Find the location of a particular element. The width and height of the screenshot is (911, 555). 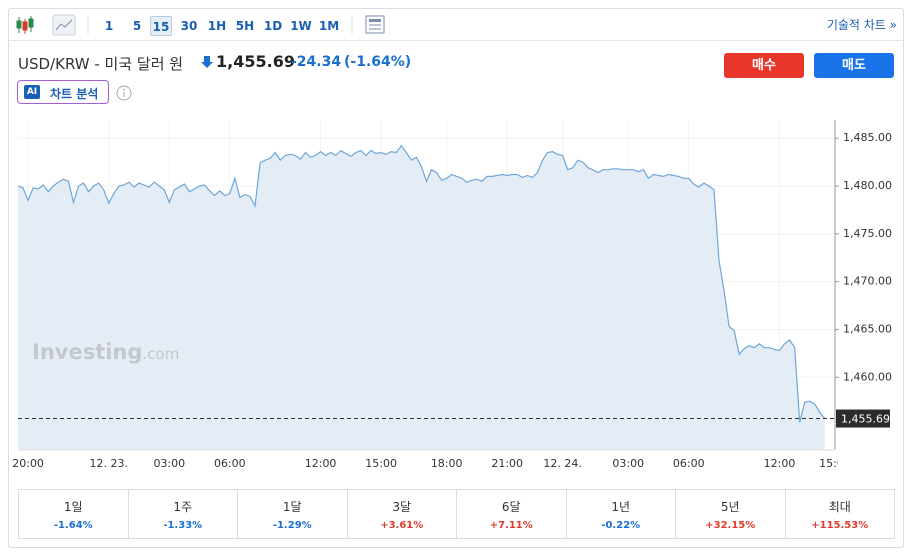

period-change: +3.61% is located at coordinates (402, 525).